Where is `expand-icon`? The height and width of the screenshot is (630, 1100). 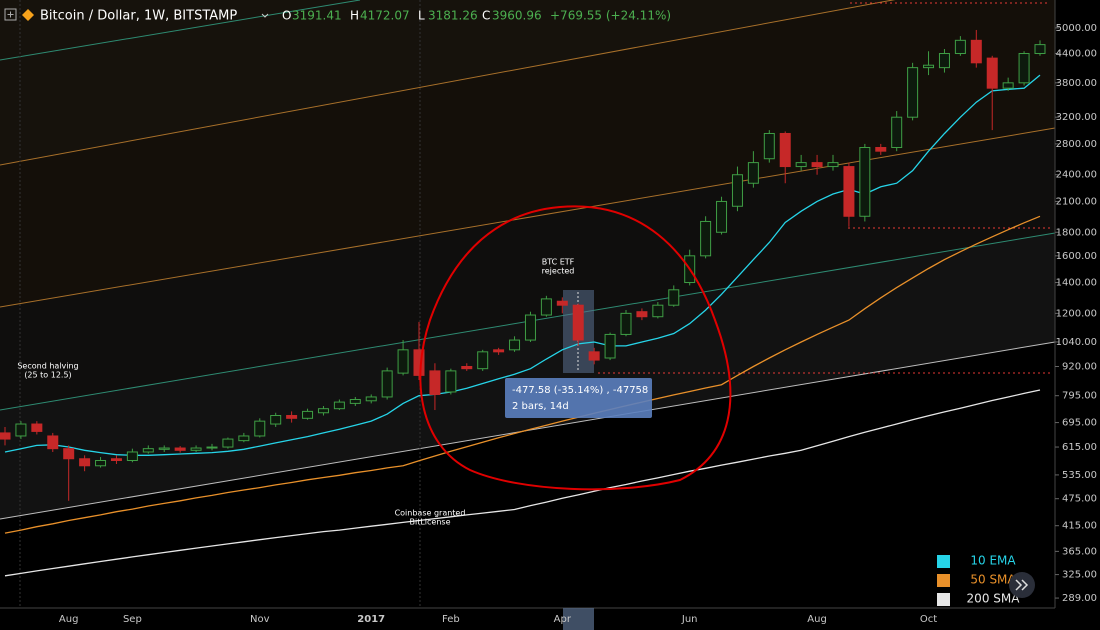
expand-icon is located at coordinates (10, 14).